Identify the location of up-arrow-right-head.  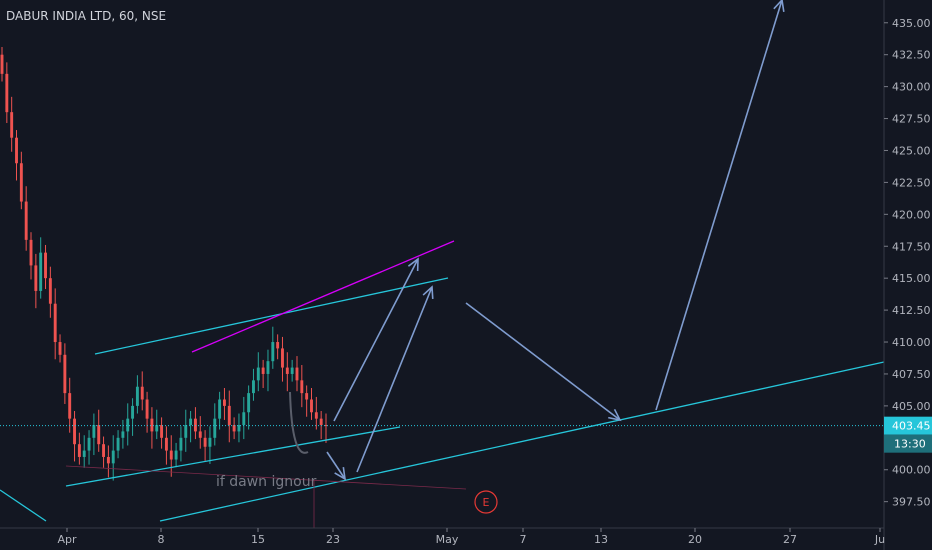
(428, 292).